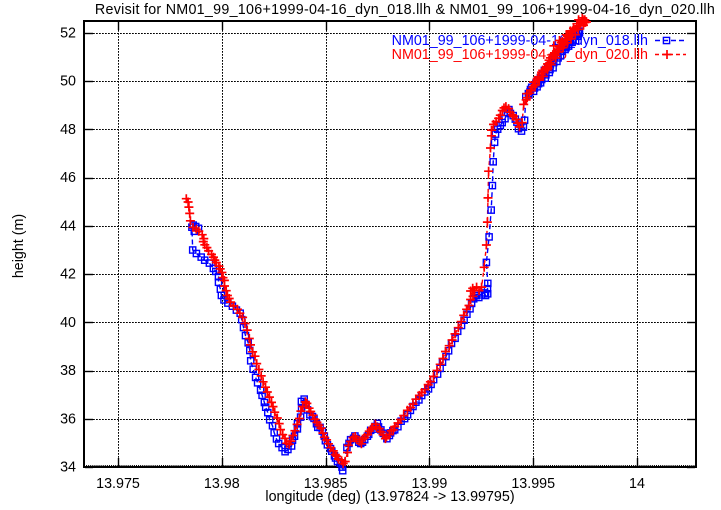 Image resolution: width=721 pixels, height=510 pixels. What do you see at coordinates (389, 497) in the screenshot?
I see `svg-text:longitude (deg) (13.97824 -> 1: longitude (deg) (13.97824 -> 13.99795)` at bounding box center [389, 497].